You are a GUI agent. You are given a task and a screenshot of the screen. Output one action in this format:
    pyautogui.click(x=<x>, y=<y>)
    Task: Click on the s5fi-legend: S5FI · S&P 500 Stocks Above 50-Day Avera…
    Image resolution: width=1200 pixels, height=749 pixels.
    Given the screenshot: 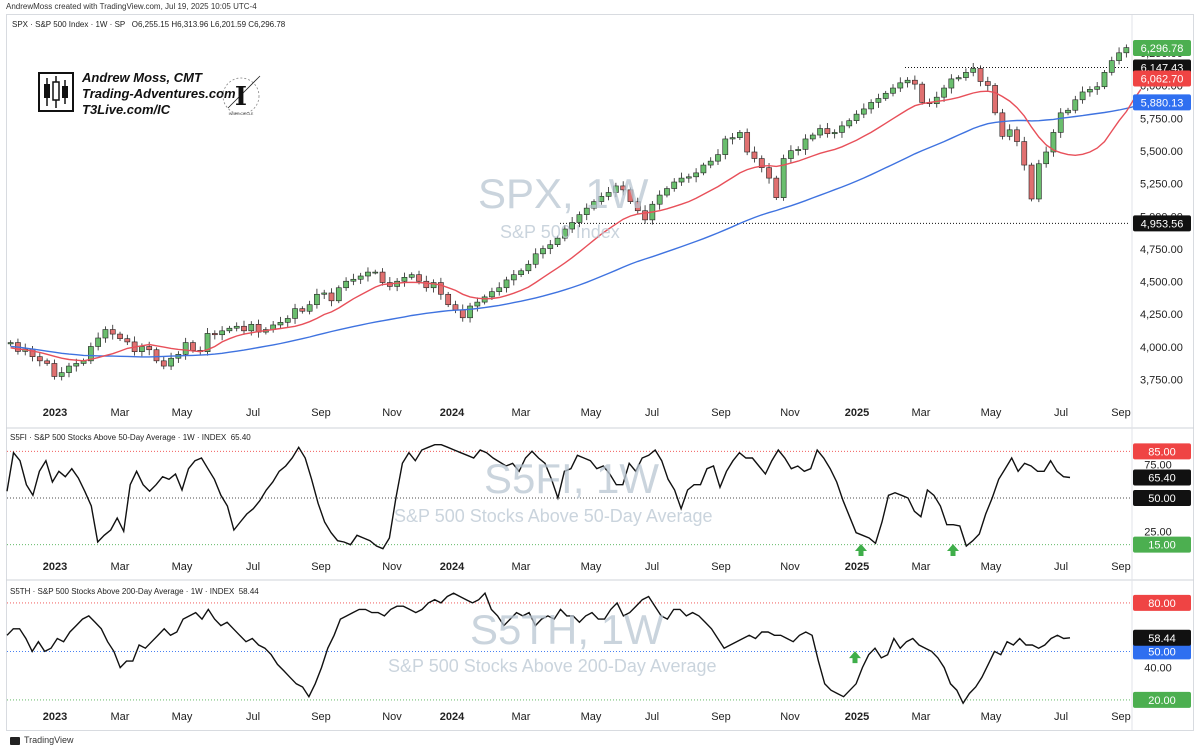 What is the action you would take?
    pyautogui.click(x=130, y=437)
    